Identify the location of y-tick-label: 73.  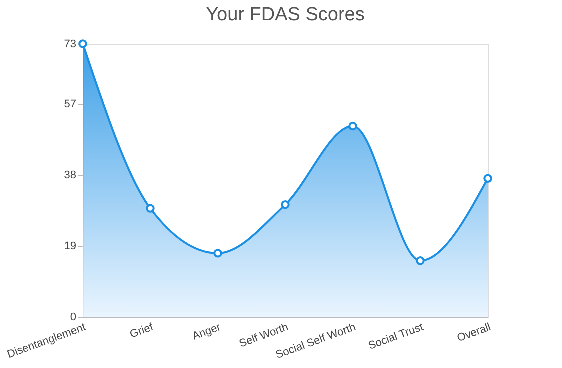
(70, 44).